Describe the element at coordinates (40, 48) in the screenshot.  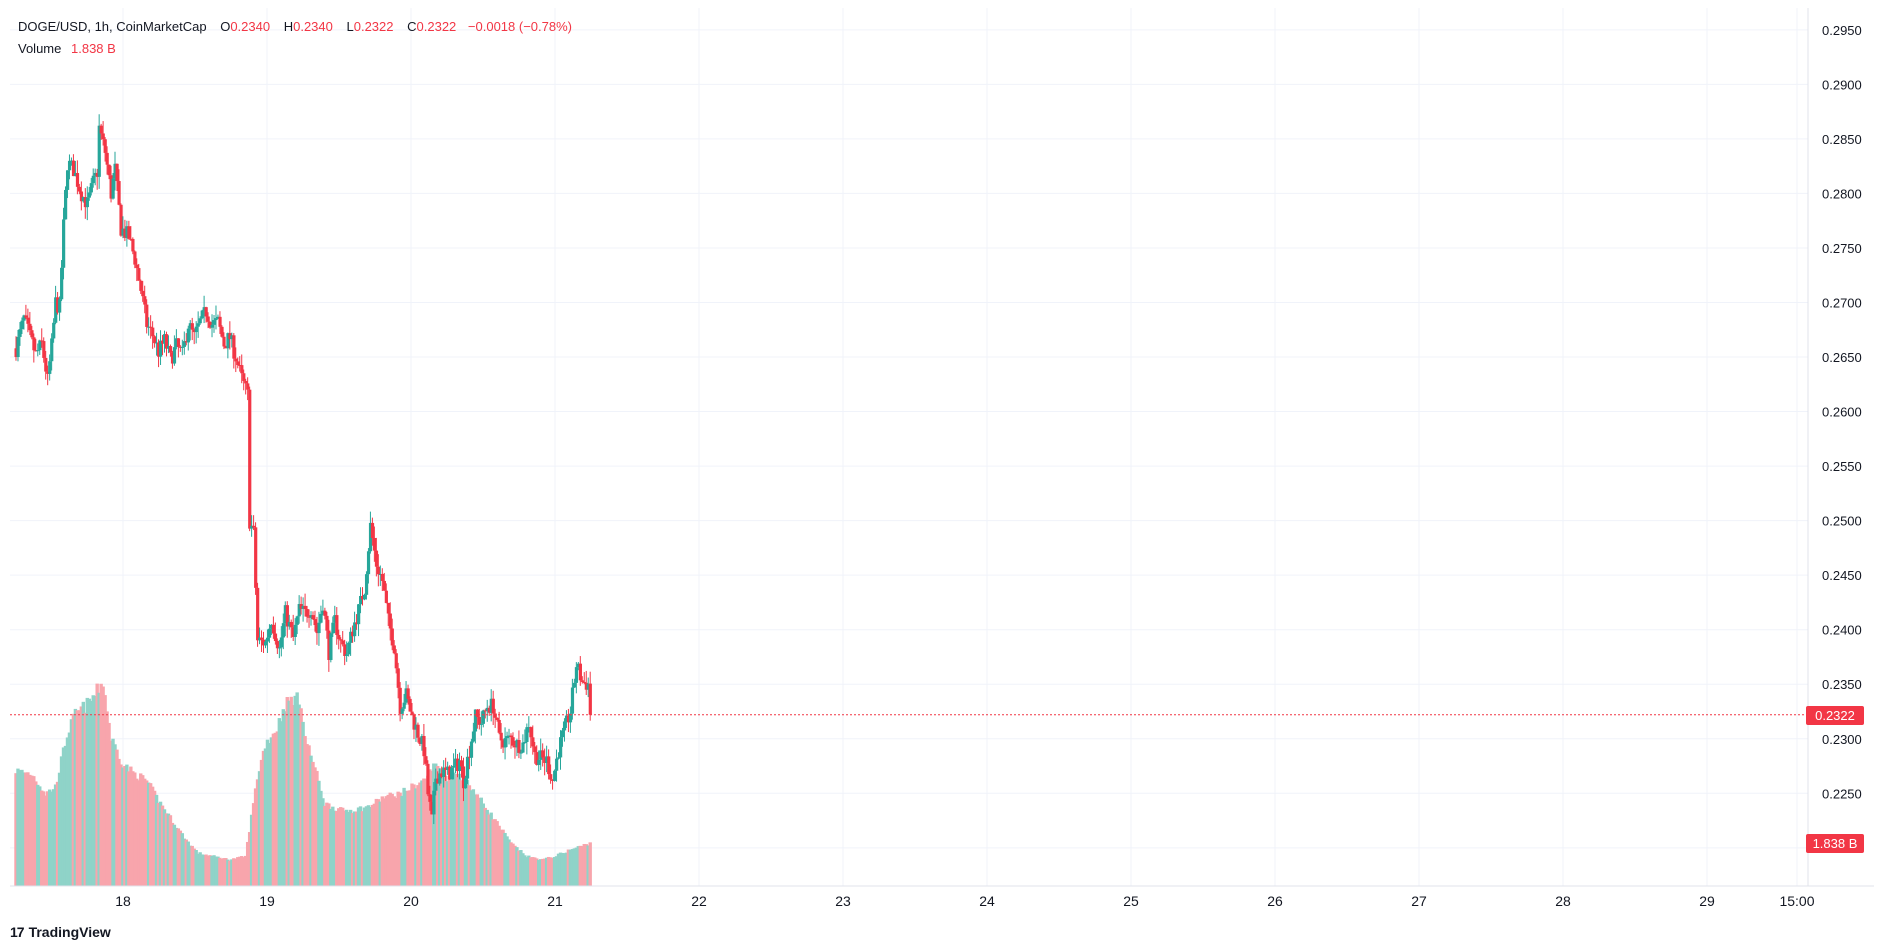
I see `volume-label: Volume` at that location.